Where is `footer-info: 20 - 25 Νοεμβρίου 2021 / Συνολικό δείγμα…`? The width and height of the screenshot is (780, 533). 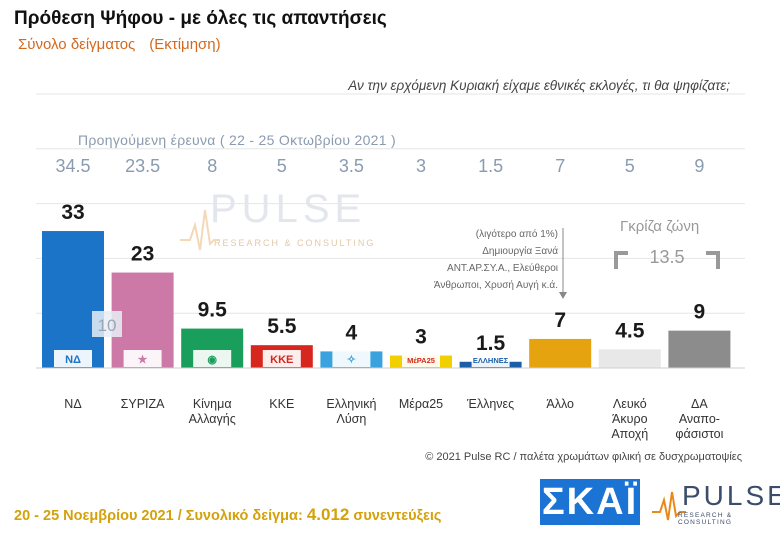 footer-info: 20 - 25 Νοεμβρίου 2021 / Συνολικό δείγμα… is located at coordinates (227, 515).